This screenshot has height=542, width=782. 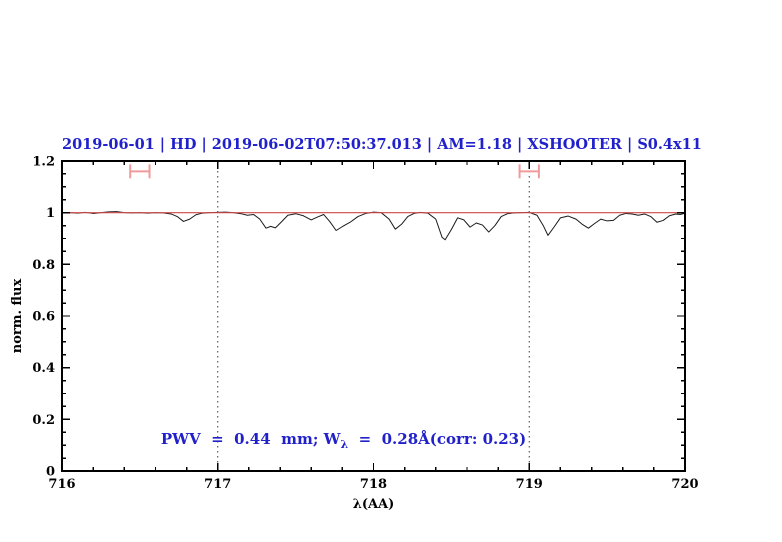 I want to click on pwv-annotation: PWV = 0.44 mm; Wλ = 0.28Å(corr: 0.23), so click(x=333, y=439).